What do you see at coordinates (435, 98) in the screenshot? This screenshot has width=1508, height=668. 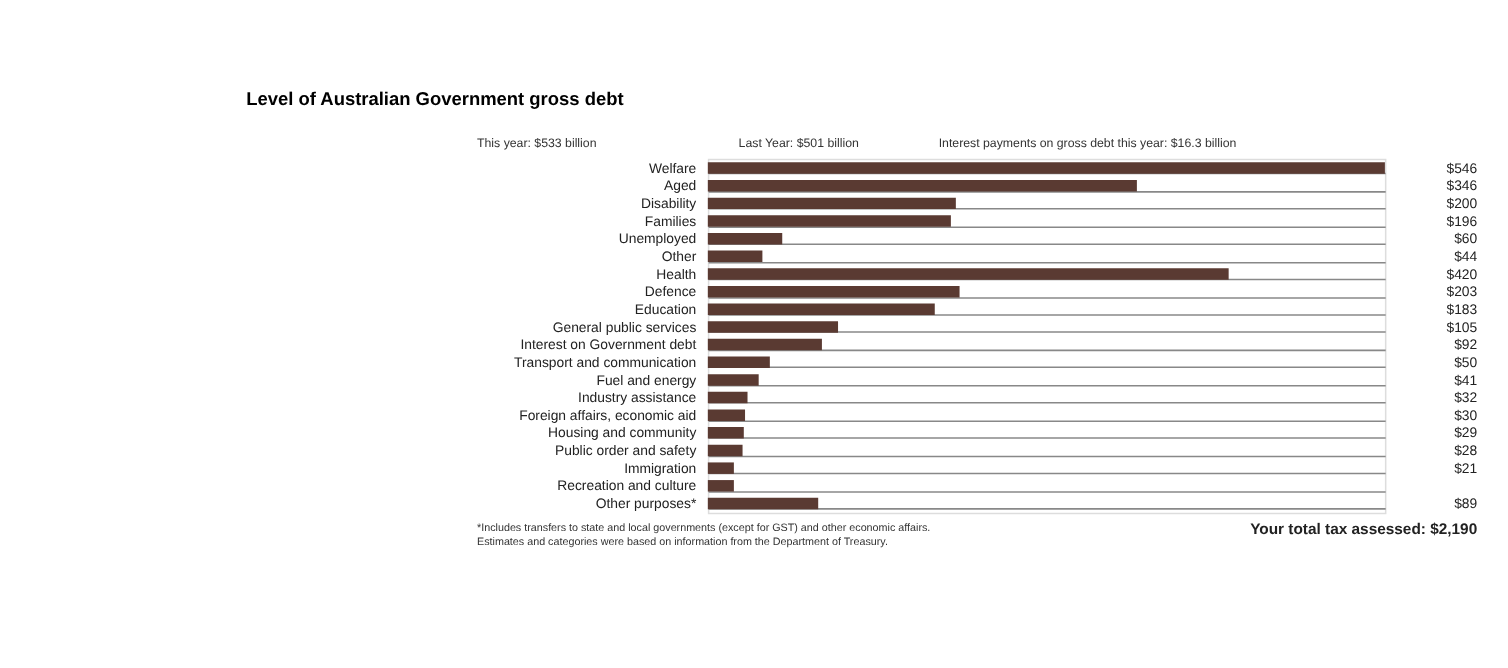 I see `text: Level of Australian Government gross debt` at bounding box center [435, 98].